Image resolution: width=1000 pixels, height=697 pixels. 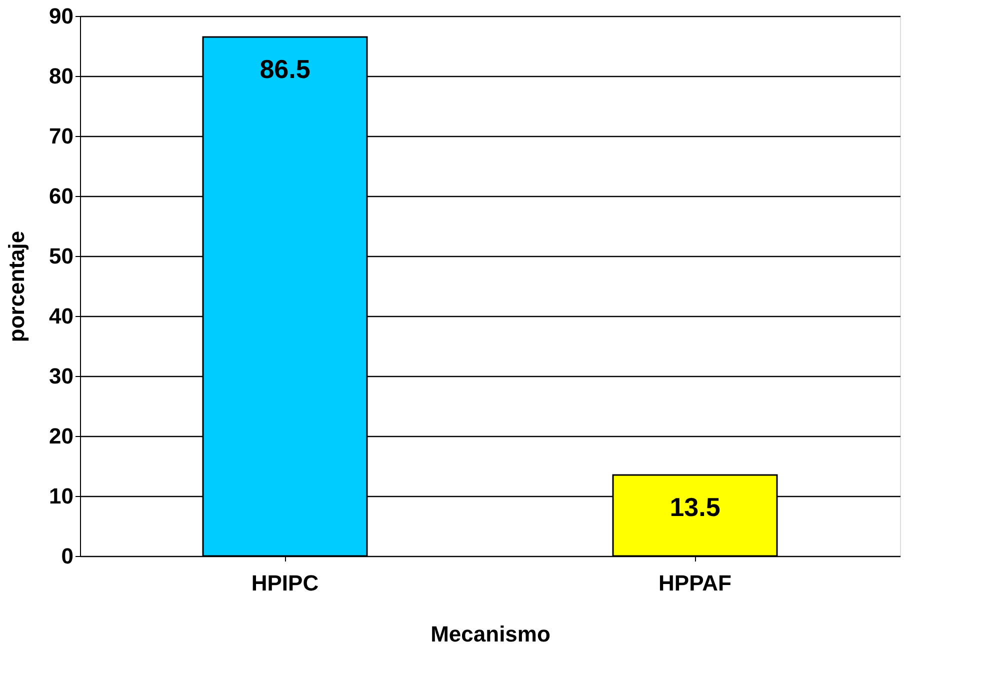 What do you see at coordinates (17, 286) in the screenshot?
I see `y-axis-title: porcentaje` at bounding box center [17, 286].